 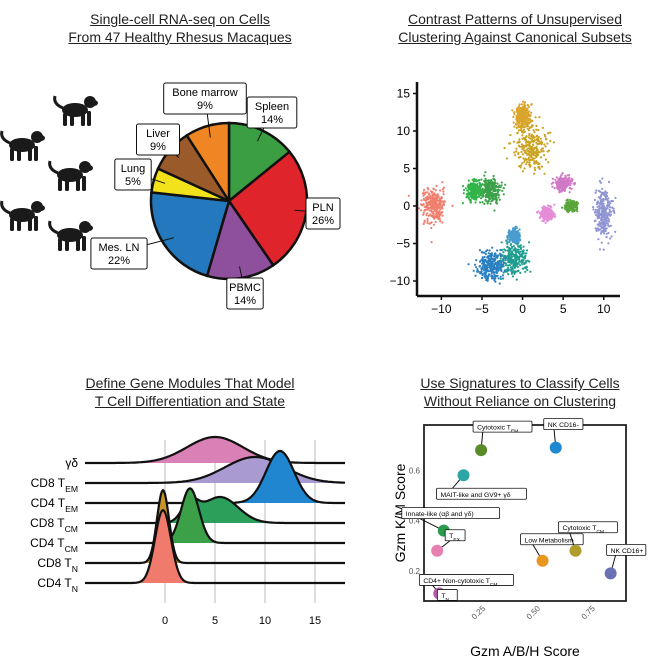 What do you see at coordinates (57, 565) in the screenshot?
I see `ridge-row-label: CD8 TN` at bounding box center [57, 565].